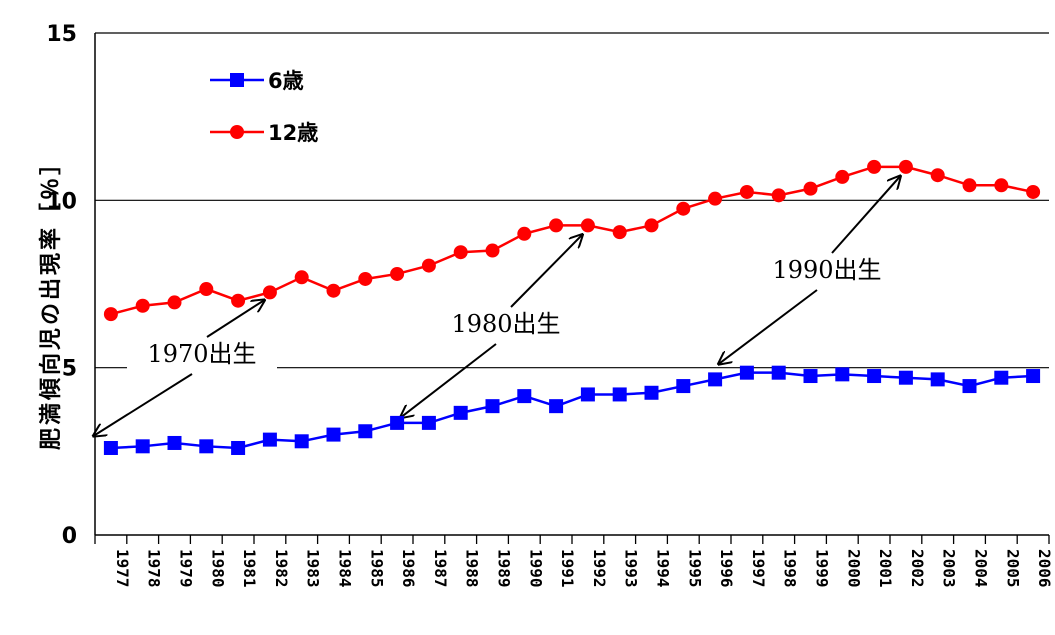  Describe the element at coordinates (286, 81) in the screenshot. I see `legend-label: 6歳` at that location.